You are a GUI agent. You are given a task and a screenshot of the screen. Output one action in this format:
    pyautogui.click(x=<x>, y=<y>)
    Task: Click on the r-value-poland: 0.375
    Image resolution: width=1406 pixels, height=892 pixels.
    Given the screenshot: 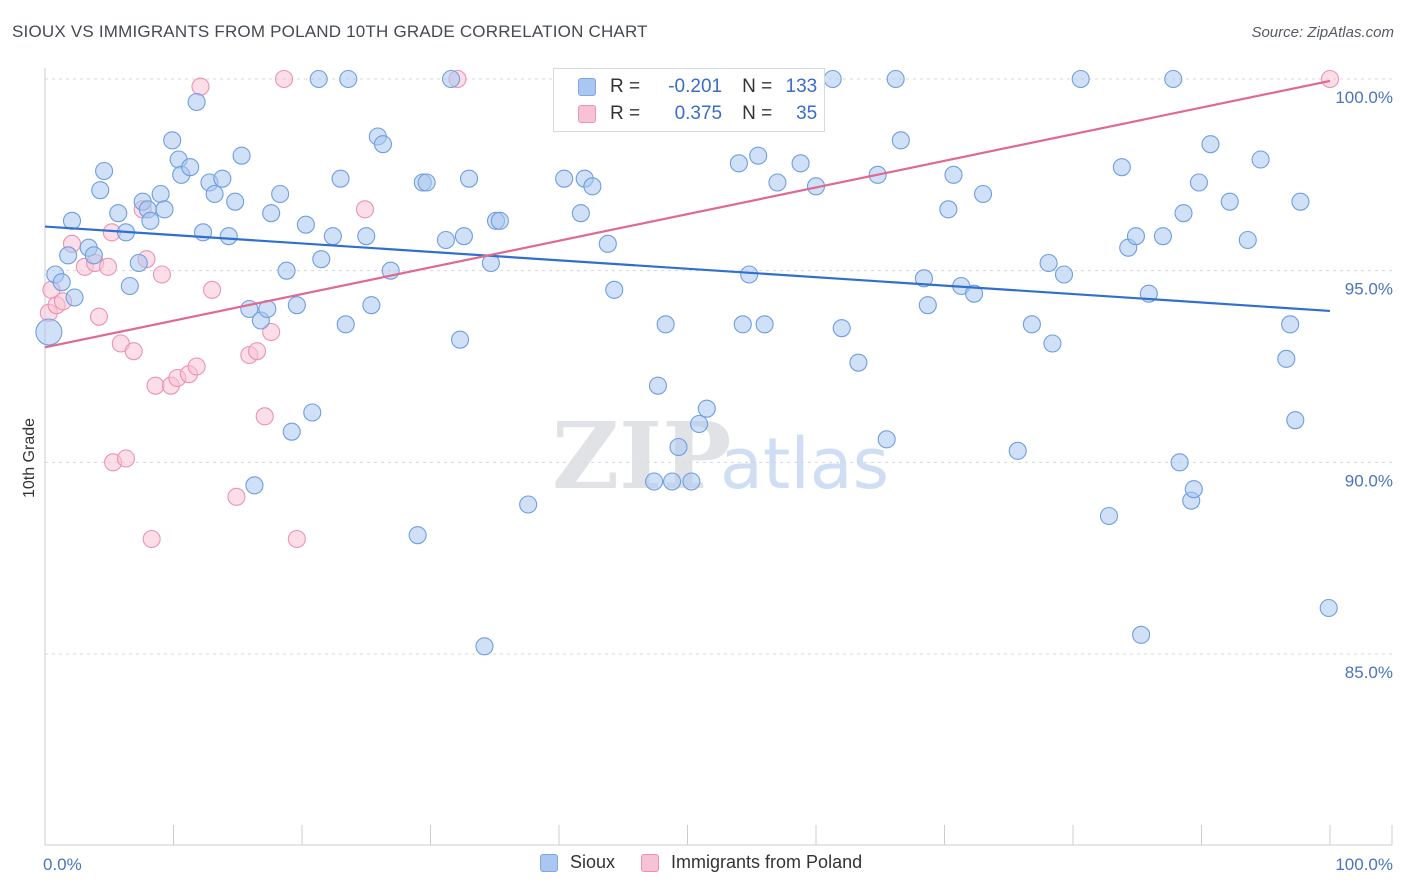 What is the action you would take?
    pyautogui.click(x=698, y=113)
    